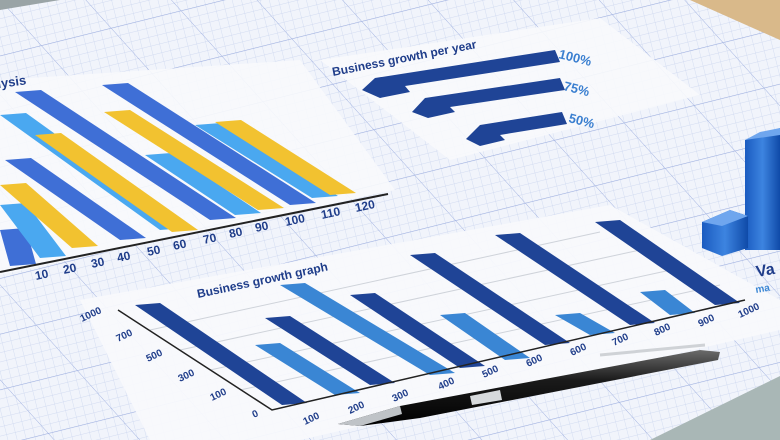 The width and height of the screenshot is (780, 440). Describe the element at coordinates (295, 220) in the screenshot. I see `x-tick: 100` at that location.